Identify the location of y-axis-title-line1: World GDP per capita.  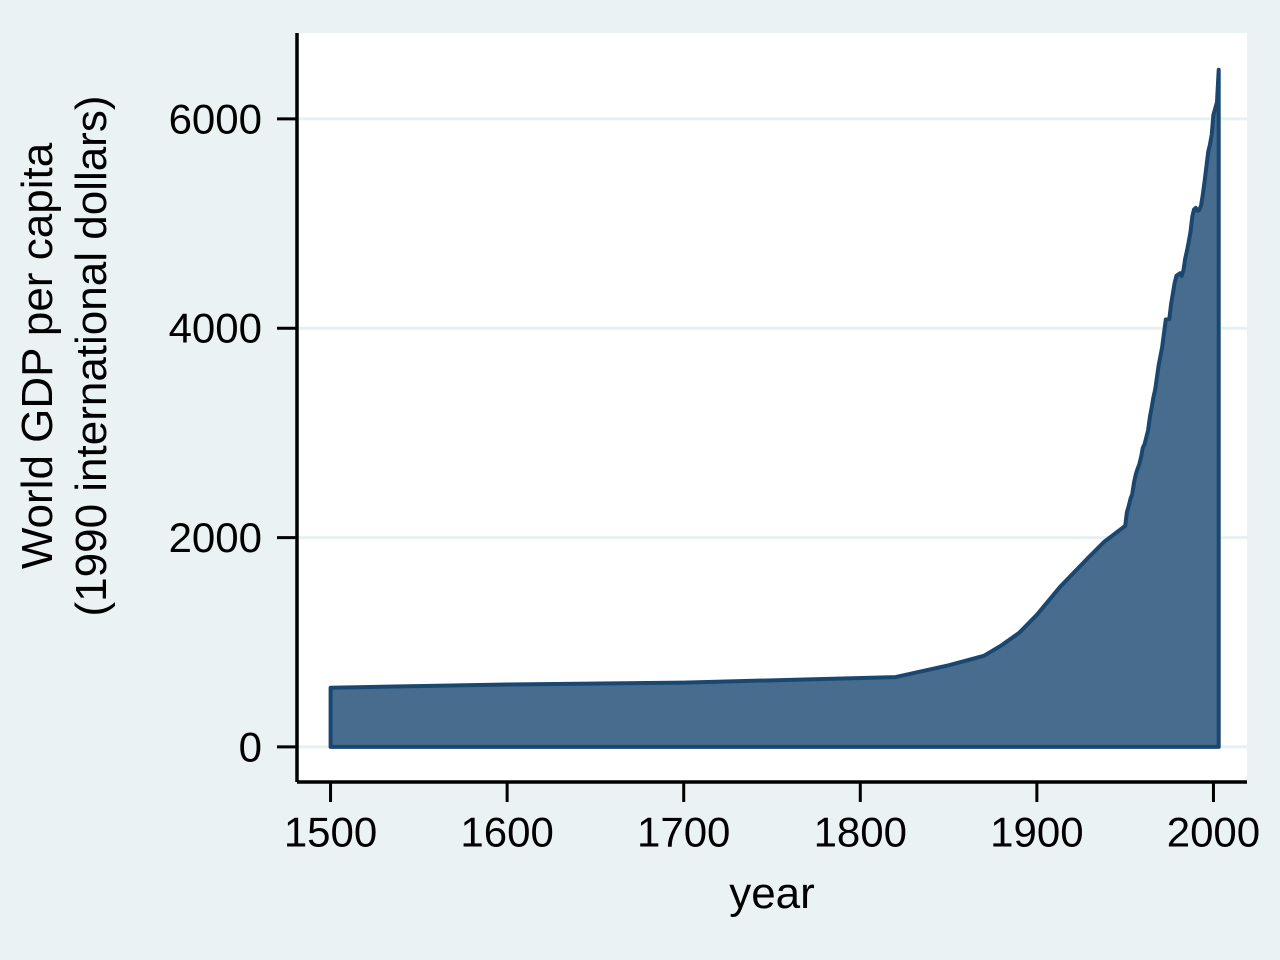
(37, 355).